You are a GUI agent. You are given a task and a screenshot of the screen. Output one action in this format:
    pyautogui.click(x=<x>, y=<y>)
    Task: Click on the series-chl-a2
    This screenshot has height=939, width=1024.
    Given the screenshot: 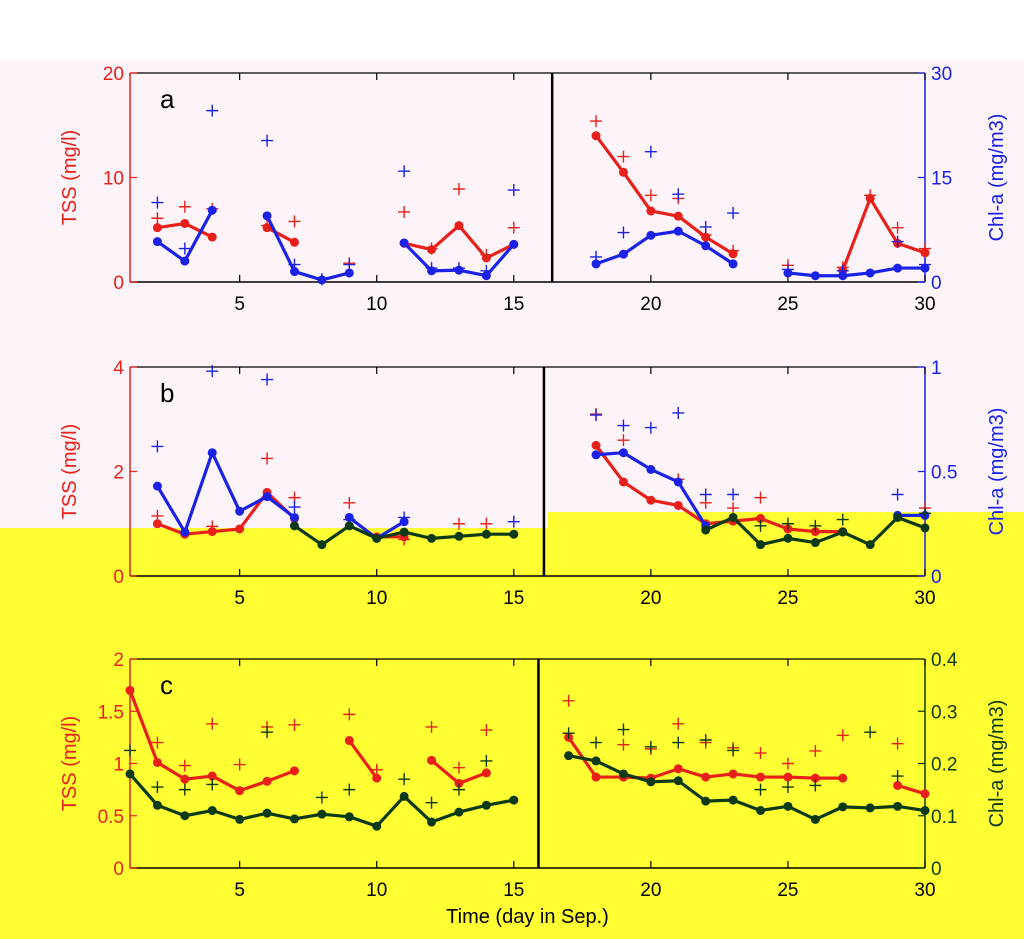 What is the action you would take?
    pyautogui.click(x=610, y=528)
    